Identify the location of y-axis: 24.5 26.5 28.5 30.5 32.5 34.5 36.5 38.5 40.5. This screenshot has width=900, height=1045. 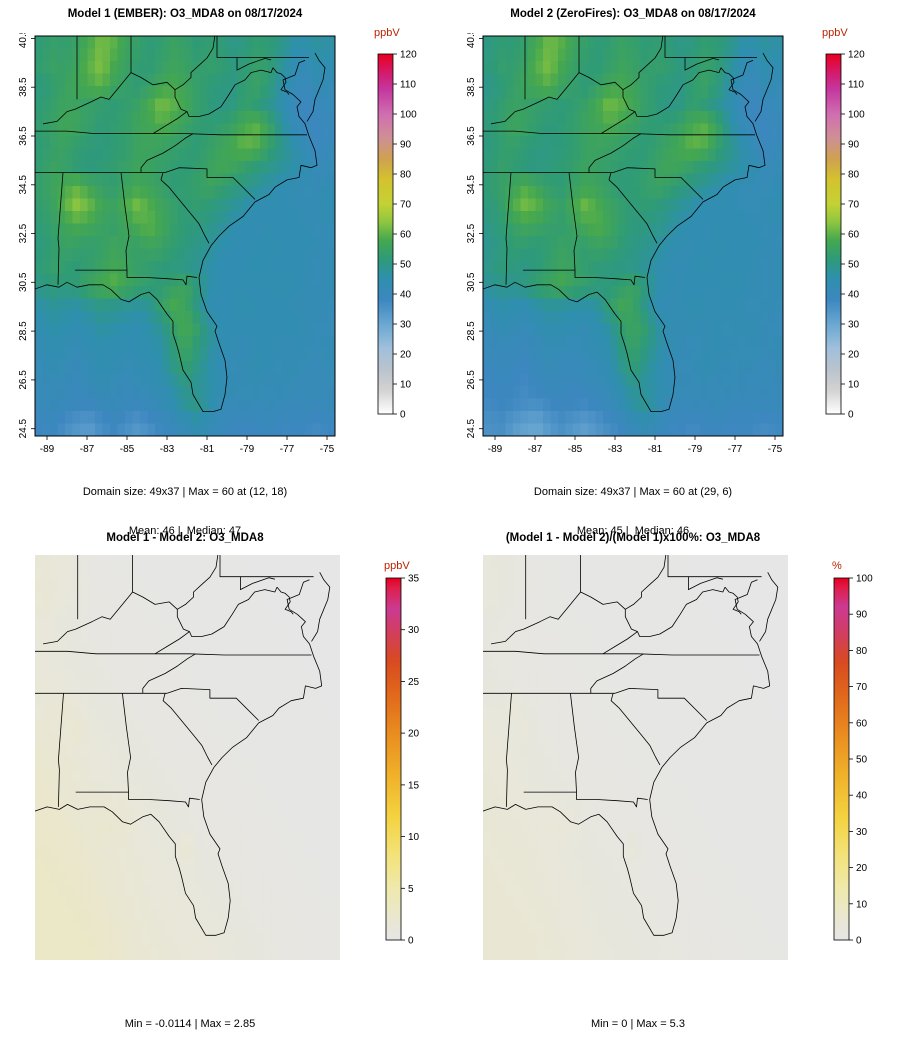
(26, 233).